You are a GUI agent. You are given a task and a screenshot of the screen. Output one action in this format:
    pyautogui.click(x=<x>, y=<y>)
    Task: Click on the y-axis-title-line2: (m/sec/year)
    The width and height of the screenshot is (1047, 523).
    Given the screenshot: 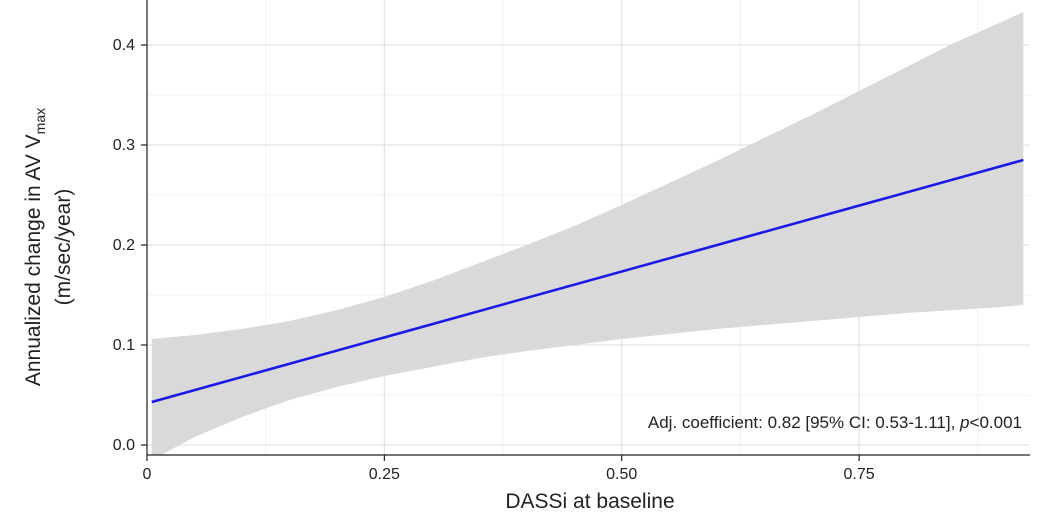 What is the action you would take?
    pyautogui.click(x=63, y=247)
    